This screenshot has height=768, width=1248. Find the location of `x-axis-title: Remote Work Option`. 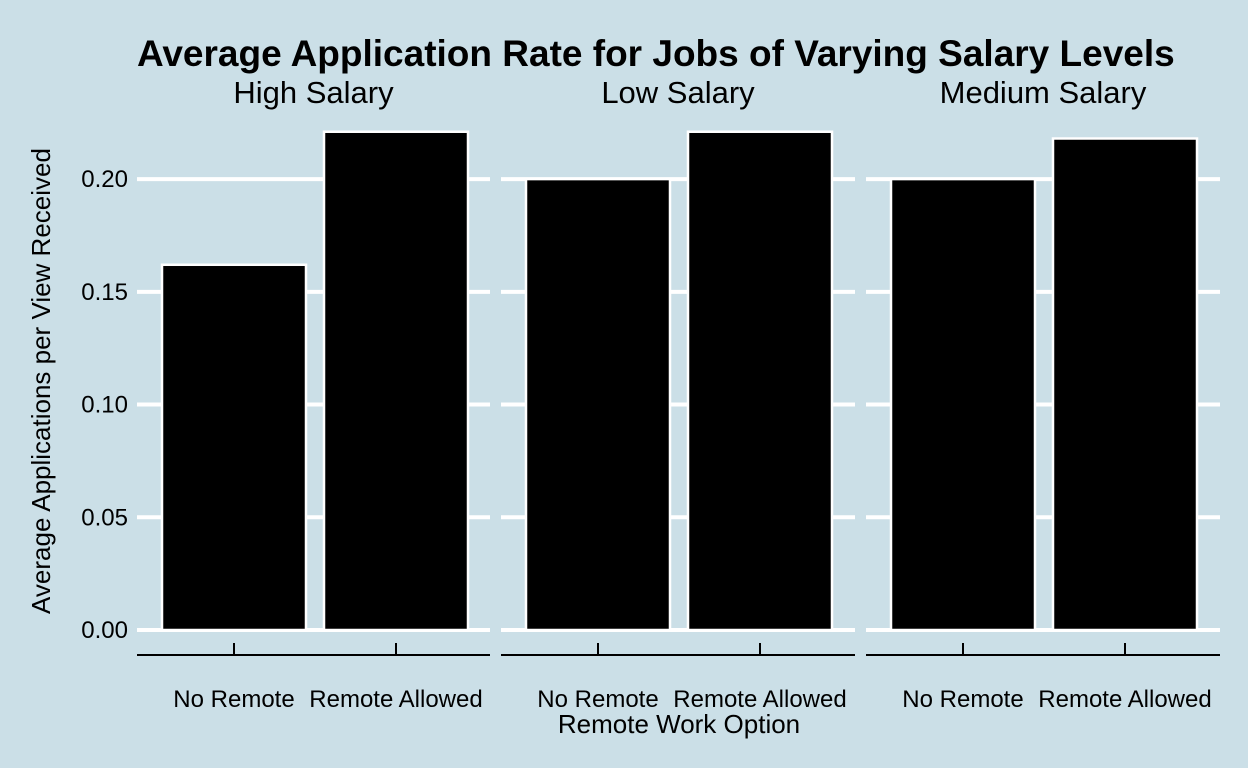

x-axis-title: Remote Work Option is located at coordinates (679, 724).